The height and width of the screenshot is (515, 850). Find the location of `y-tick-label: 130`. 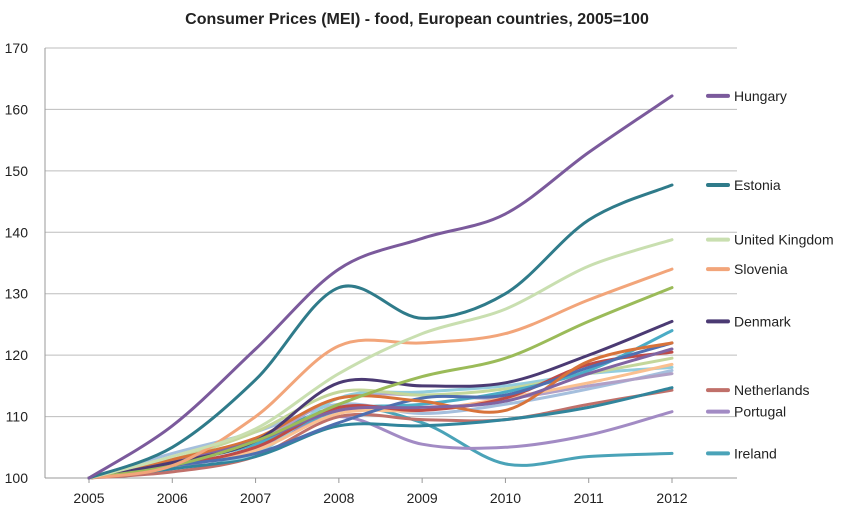

y-tick-label: 130 is located at coordinates (17, 294).